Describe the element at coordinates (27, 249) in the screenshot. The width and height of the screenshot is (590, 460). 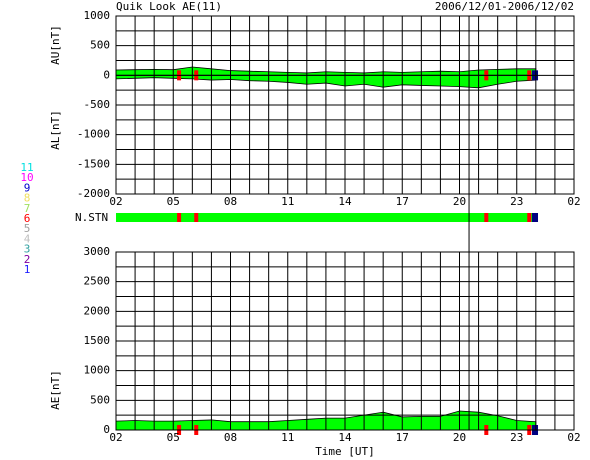
I see `legend-entry: 3` at that location.